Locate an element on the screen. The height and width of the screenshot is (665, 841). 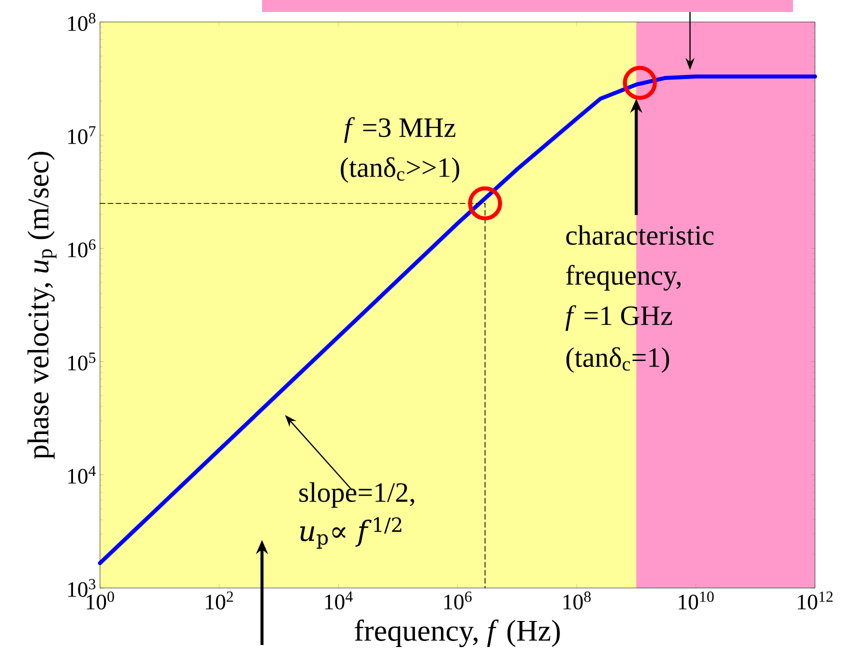
x-tick-label: 10$^{2}$ is located at coordinates (219, 601).